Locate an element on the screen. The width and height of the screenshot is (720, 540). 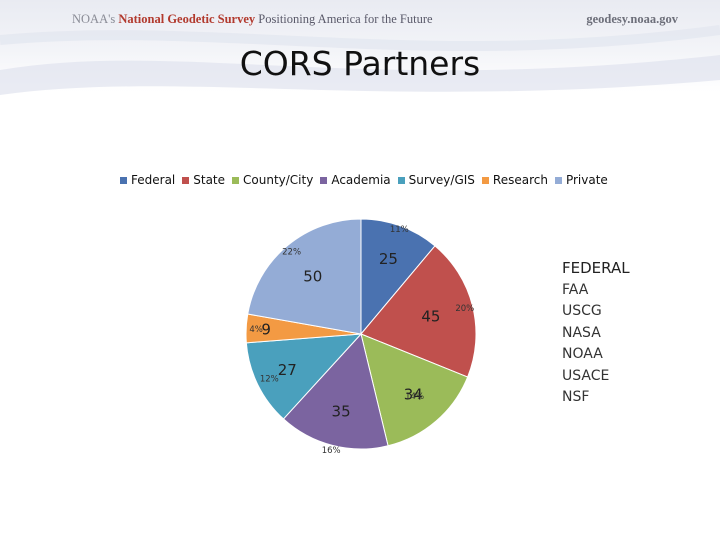
federal-list: FEDERAL FAA USCG NASA NOAA USACE NSF is located at coordinates (596, 333).